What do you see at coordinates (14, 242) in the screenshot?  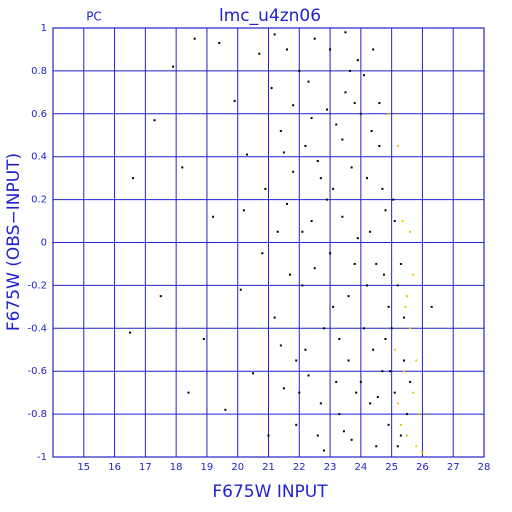 I see `y-axis-label: F675W (OBS−INPUT)` at bounding box center [14, 242].